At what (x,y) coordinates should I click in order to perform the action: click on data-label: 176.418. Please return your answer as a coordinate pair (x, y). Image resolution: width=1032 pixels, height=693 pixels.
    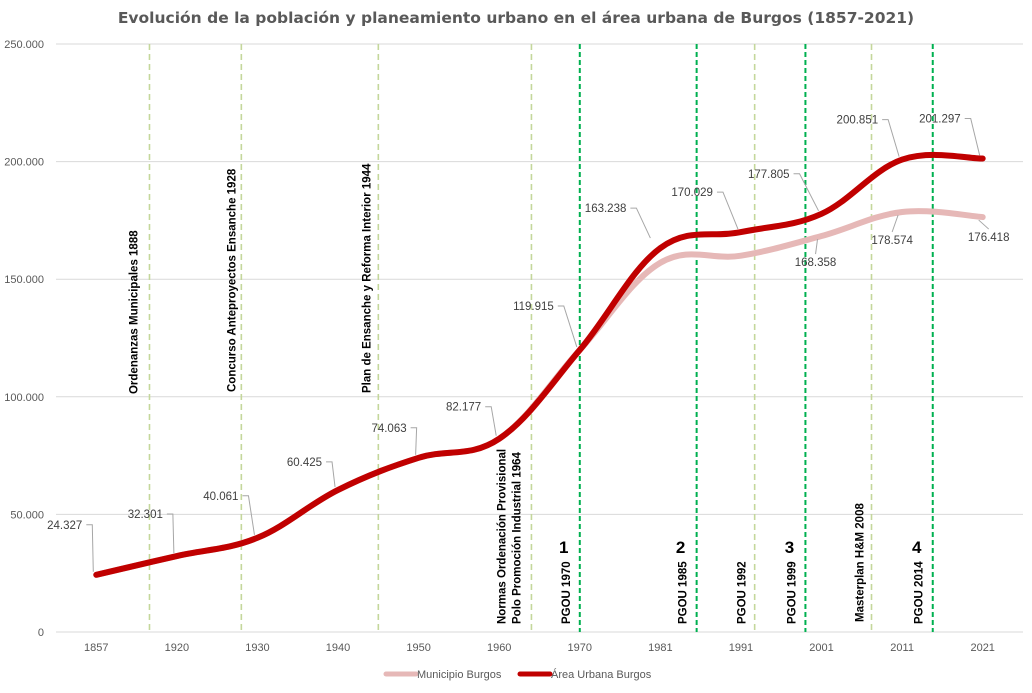
    Looking at the image, I should click on (989, 238).